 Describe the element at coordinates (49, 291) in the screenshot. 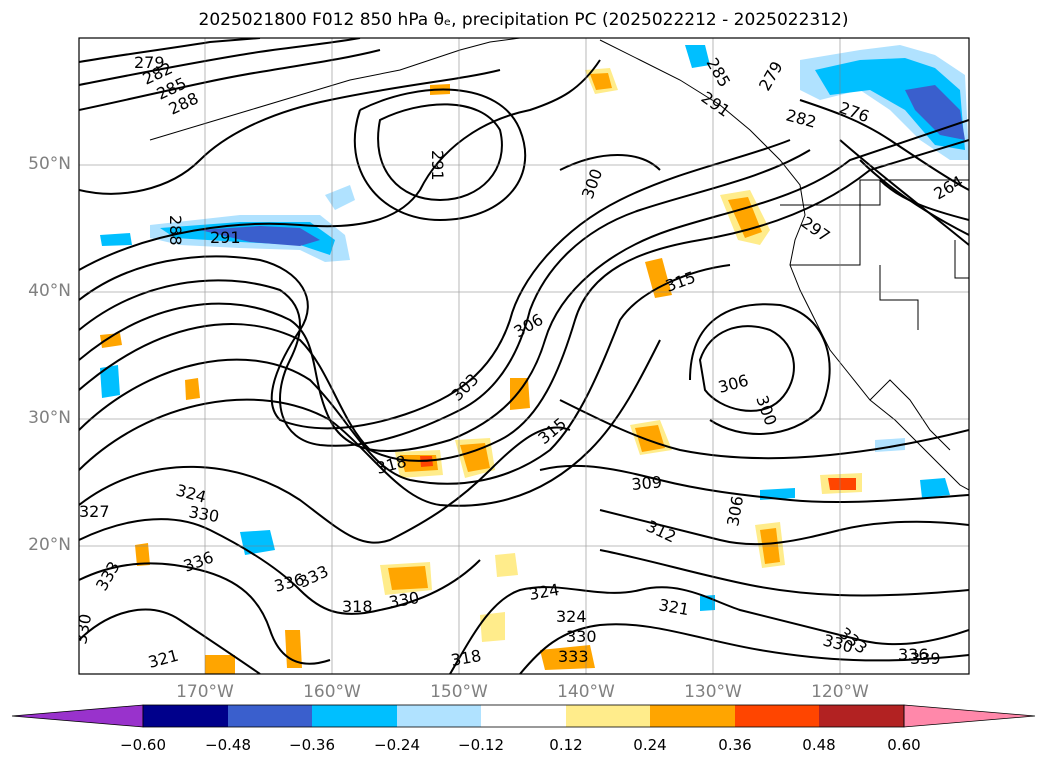

I see `lat-label: 40°N` at that location.